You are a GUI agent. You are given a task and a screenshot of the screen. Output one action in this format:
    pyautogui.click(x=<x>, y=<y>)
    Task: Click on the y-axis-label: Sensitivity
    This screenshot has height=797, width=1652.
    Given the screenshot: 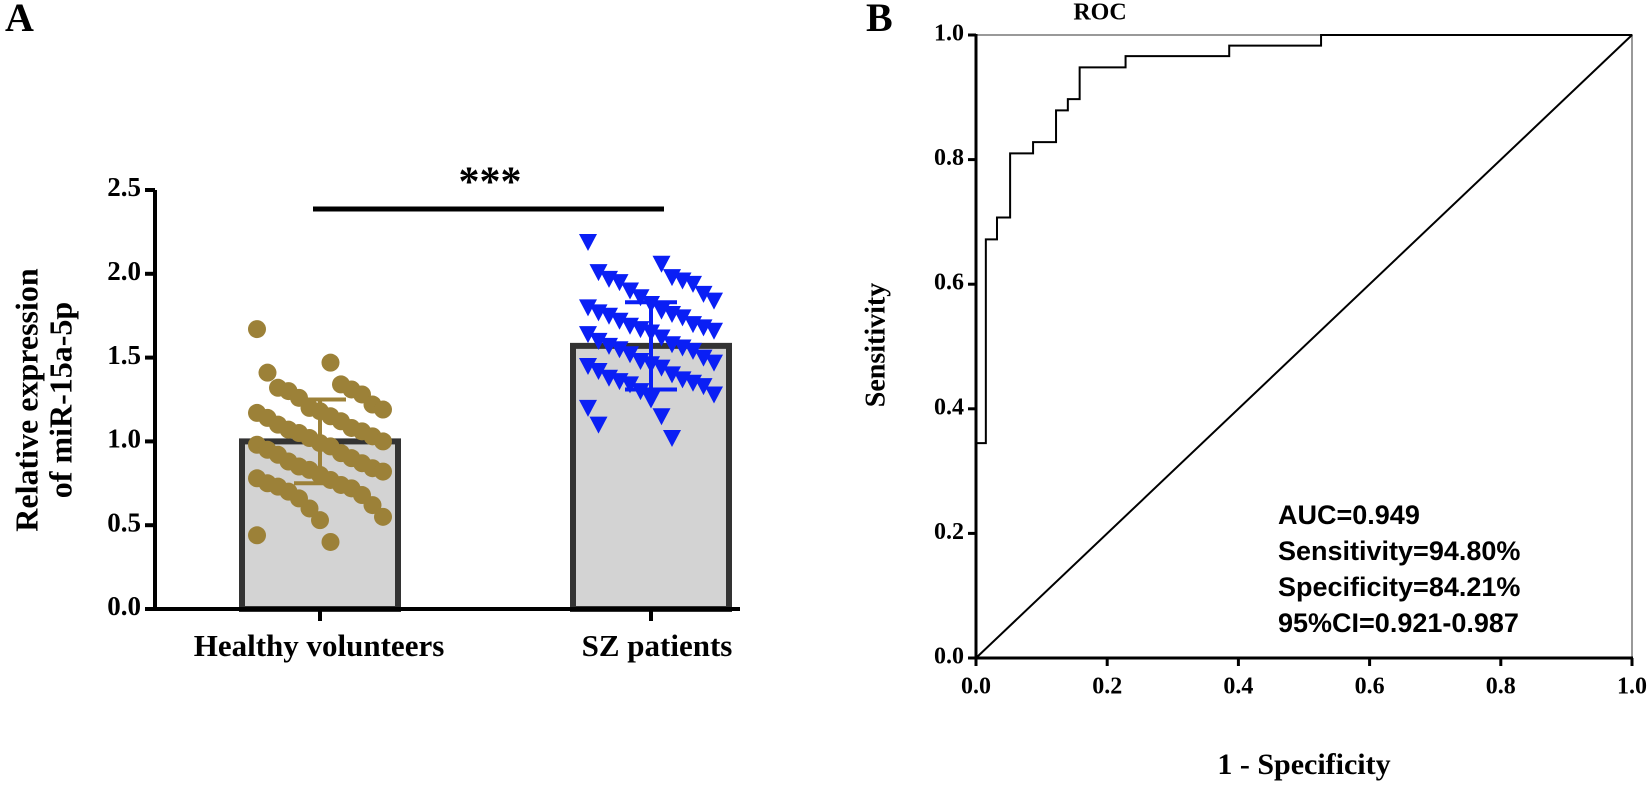 What is the action you would take?
    pyautogui.click(x=875, y=345)
    